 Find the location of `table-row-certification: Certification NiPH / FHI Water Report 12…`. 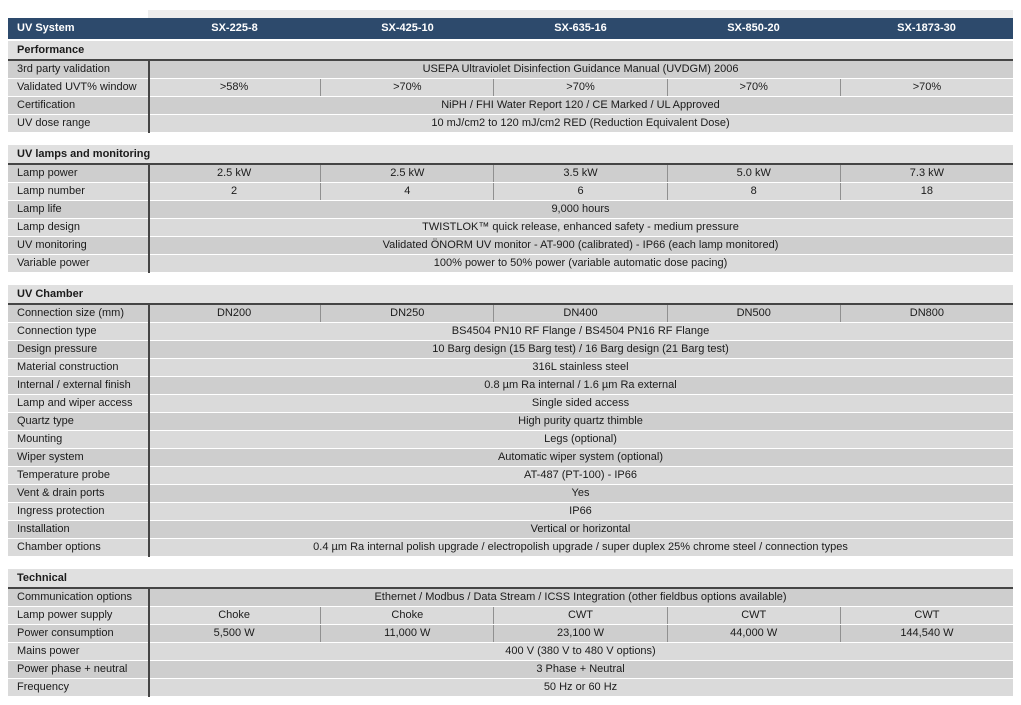

table-row-certification: Certification NiPH / FHI Water Report 12… is located at coordinates (510, 106).